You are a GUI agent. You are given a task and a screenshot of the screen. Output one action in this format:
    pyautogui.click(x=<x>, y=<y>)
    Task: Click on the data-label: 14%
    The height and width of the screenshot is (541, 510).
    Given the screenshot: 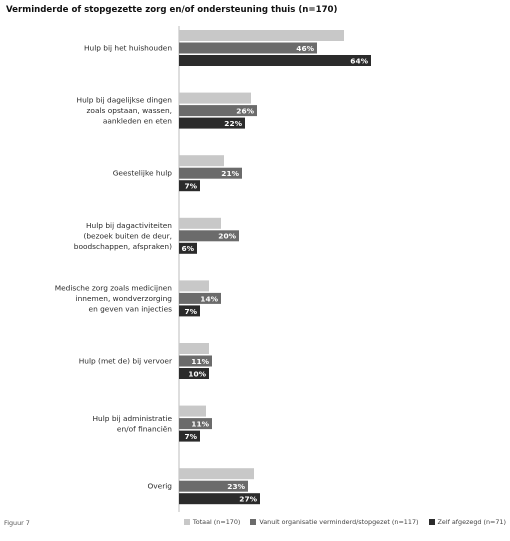 What is the action you would take?
    pyautogui.click(x=209, y=298)
    